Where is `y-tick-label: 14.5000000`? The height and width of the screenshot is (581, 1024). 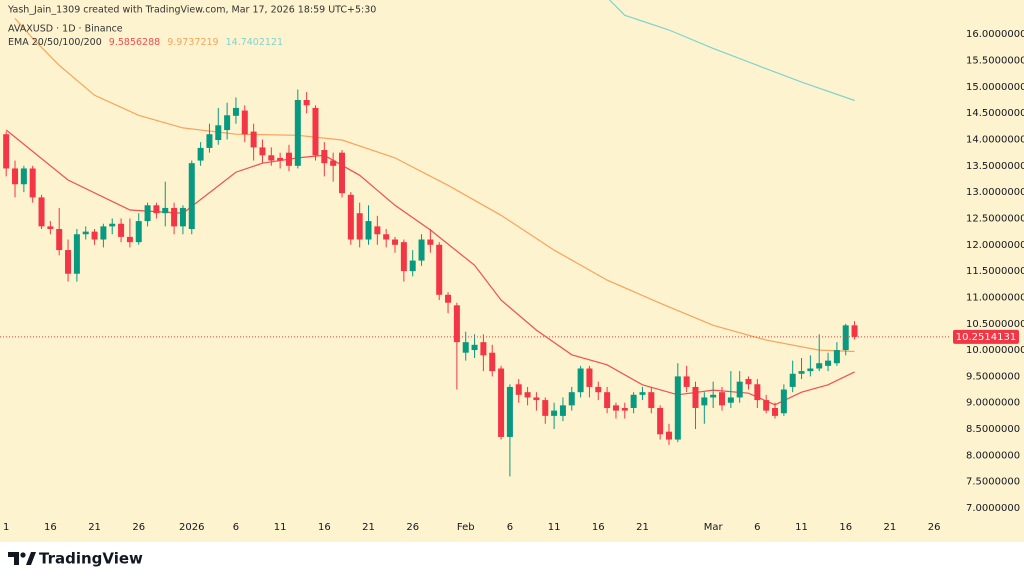 y-tick-label: 14.5000000 is located at coordinates (995, 113).